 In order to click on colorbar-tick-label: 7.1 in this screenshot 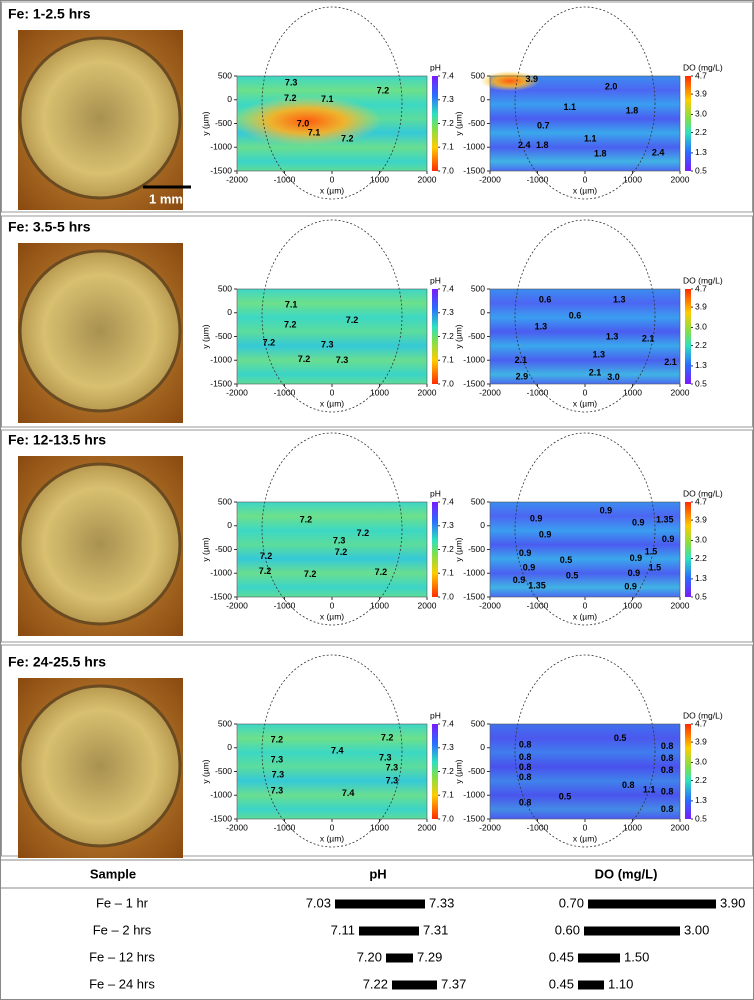, I will do `click(448, 573)`.